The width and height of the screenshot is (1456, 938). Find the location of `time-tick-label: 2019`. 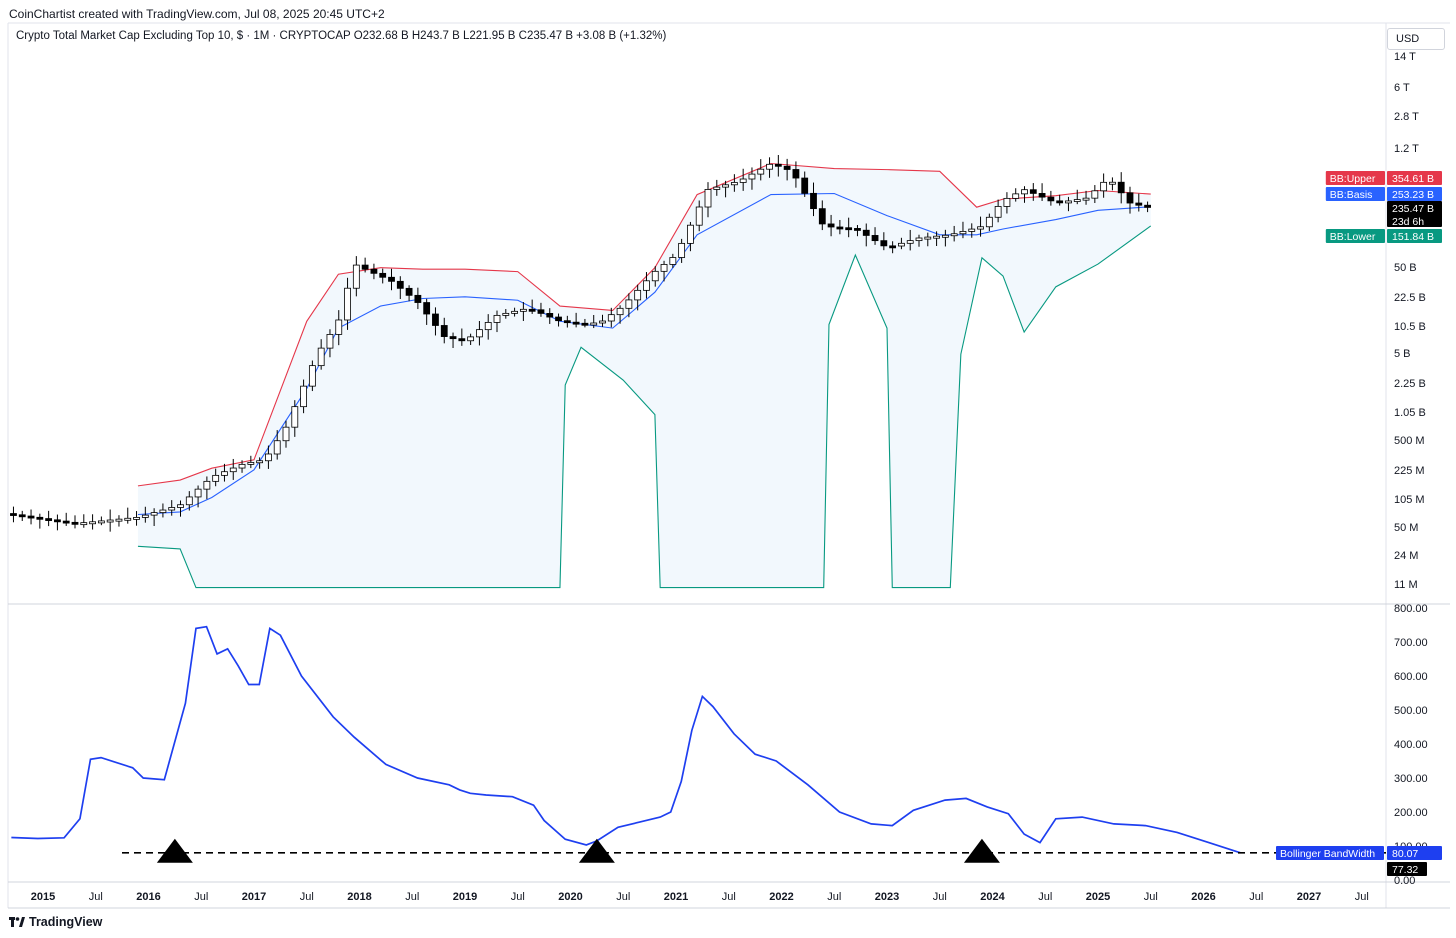

time-tick-label: 2019 is located at coordinates (465, 897).